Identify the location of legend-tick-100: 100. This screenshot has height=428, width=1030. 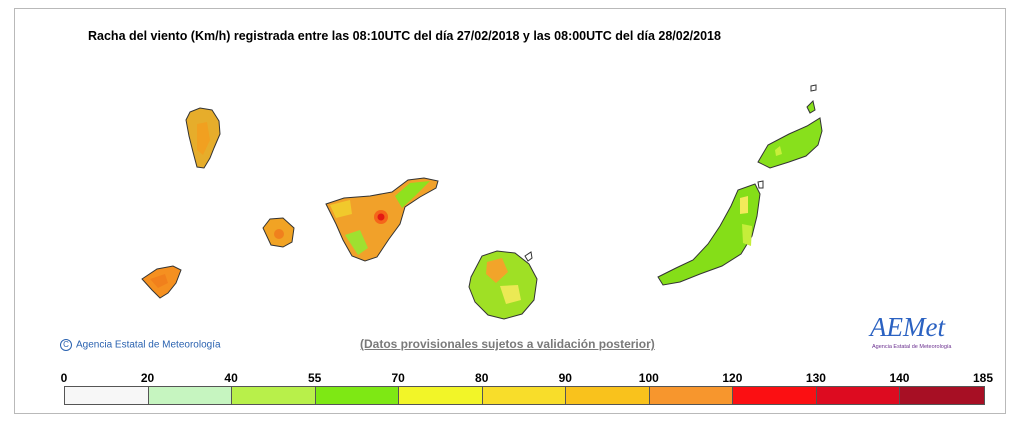
(648, 378).